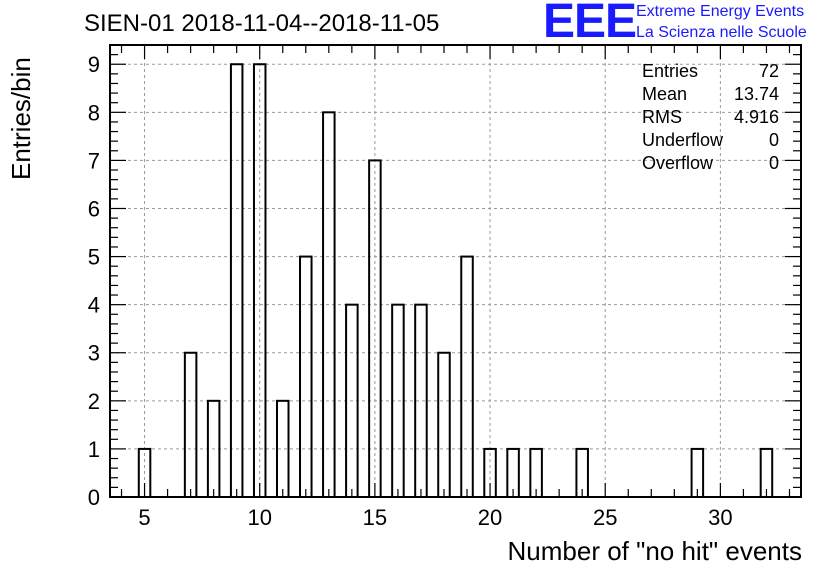 The image size is (836, 572). Describe the element at coordinates (94, 449) in the screenshot. I see `y-tick-label: 1` at that location.